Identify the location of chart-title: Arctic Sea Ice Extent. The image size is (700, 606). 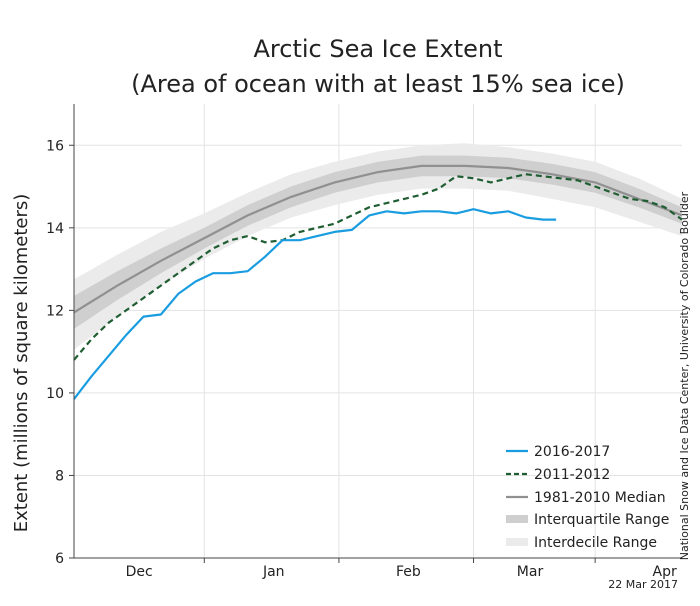
(377, 49).